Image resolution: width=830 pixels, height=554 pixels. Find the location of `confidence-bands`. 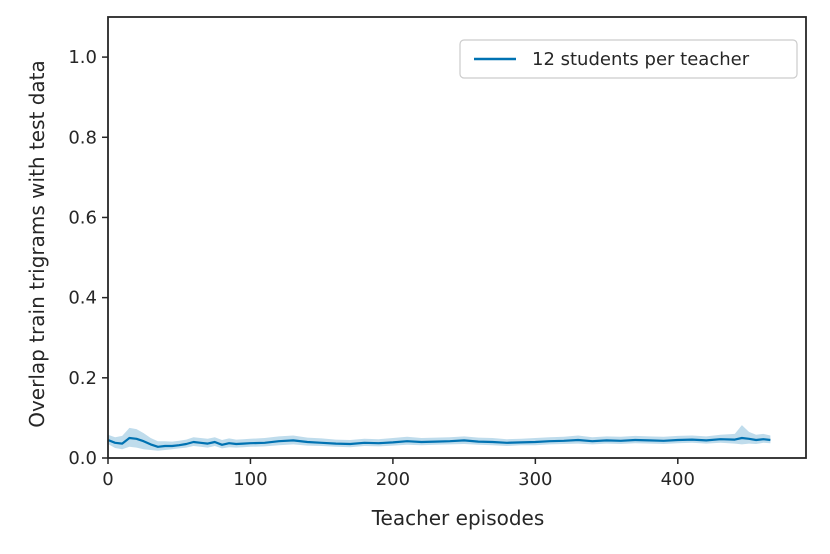

confidence-bands is located at coordinates (439, 438).